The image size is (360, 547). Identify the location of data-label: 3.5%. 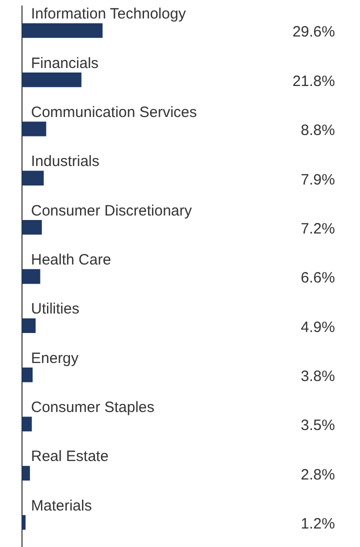
(317, 425).